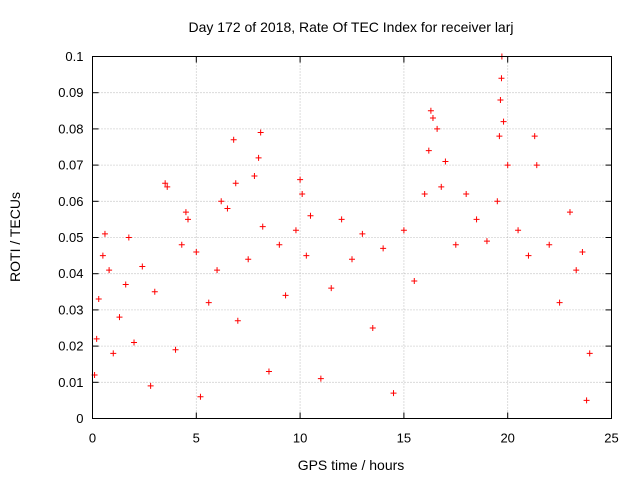 This screenshot has height=480, width=640. Describe the element at coordinates (74, 56) in the screenshot. I see `y-tick-label: 0.1` at that location.